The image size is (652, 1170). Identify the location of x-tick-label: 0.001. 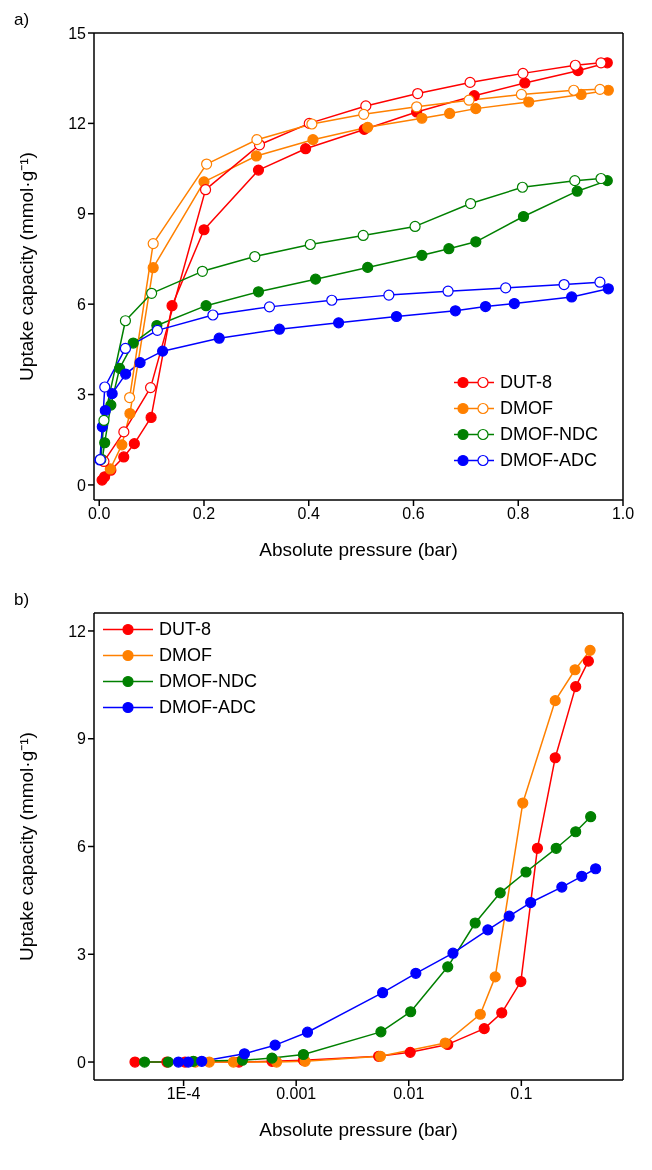
(296, 1094).